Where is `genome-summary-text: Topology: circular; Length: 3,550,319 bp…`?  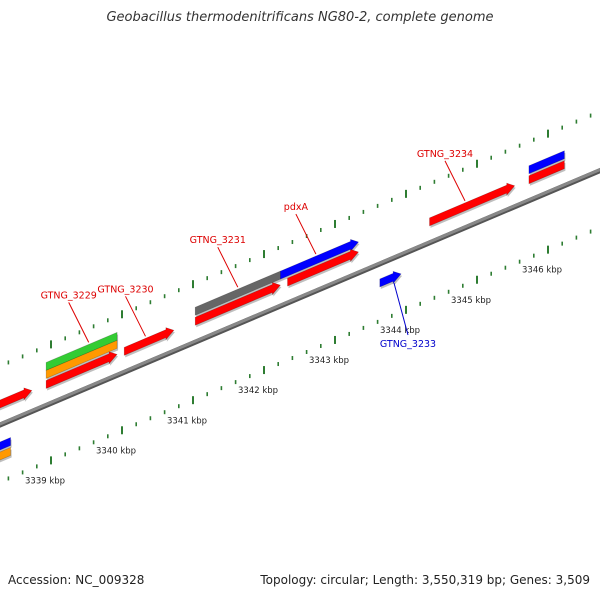
genome-summary-text: Topology: circular; Length: 3,550,319 bp… is located at coordinates (425, 580).